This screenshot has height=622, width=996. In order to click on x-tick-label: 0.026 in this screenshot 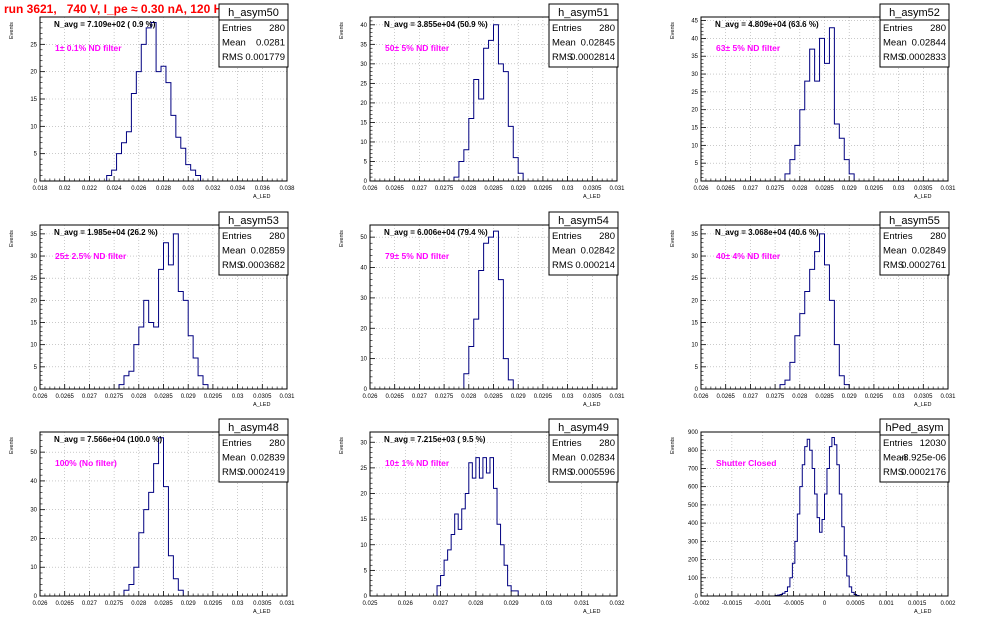, I will do `click(701, 189)`.